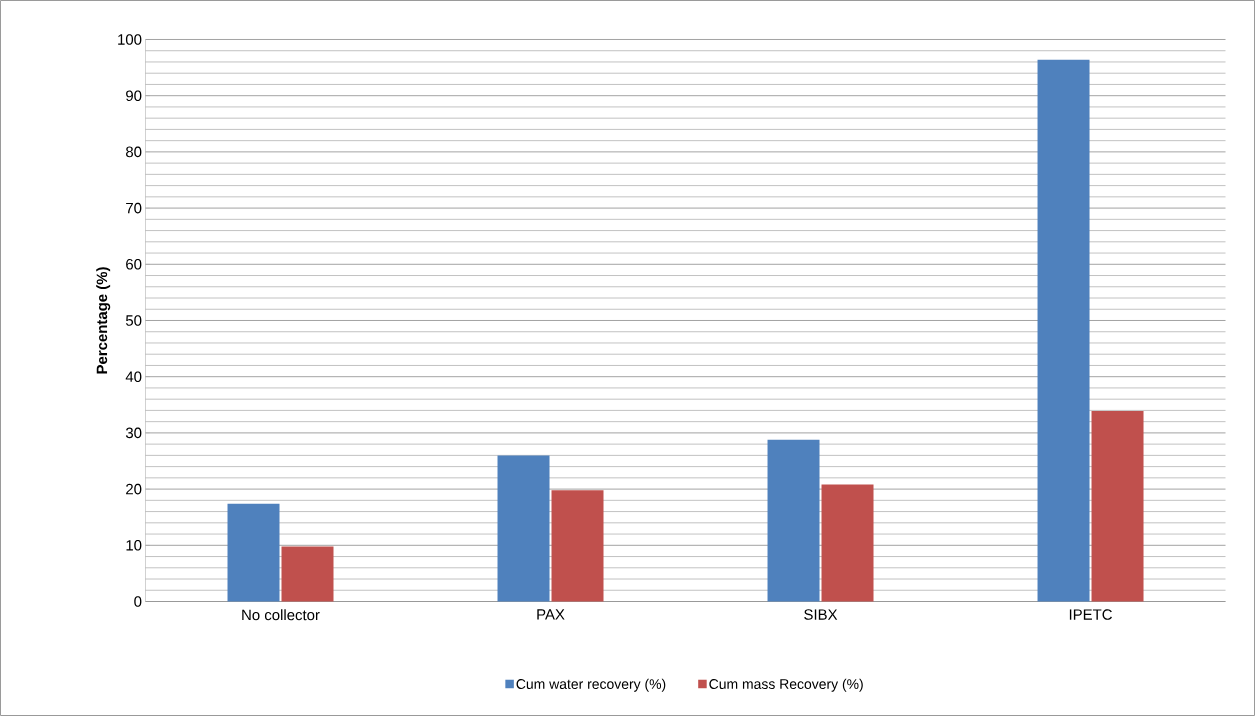 The image size is (1255, 716). What do you see at coordinates (591, 685) in the screenshot?
I see `legend-label: Cum water recovery (%)` at bounding box center [591, 685].